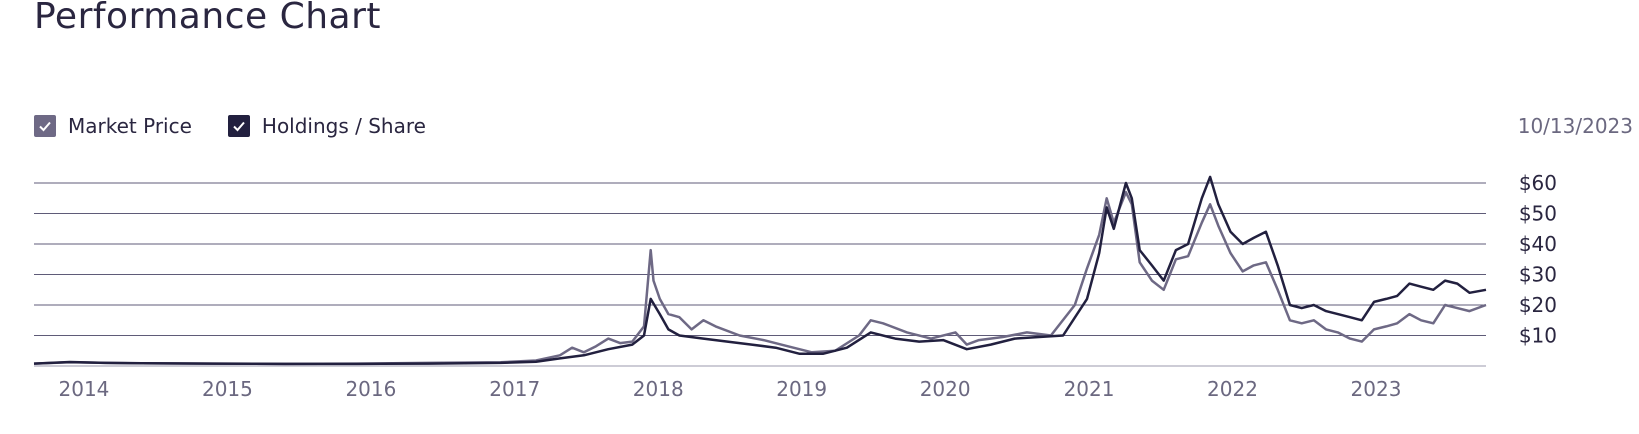 The height and width of the screenshot is (434, 1639). What do you see at coordinates (1575, 126) in the screenshot?
I see `as-of-date: 10/13/2023` at bounding box center [1575, 126].